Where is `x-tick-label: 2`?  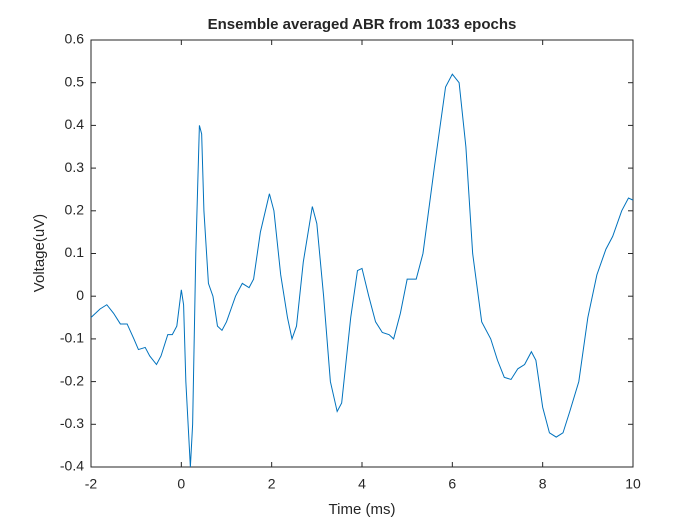 x-tick-label: 2 is located at coordinates (272, 484).